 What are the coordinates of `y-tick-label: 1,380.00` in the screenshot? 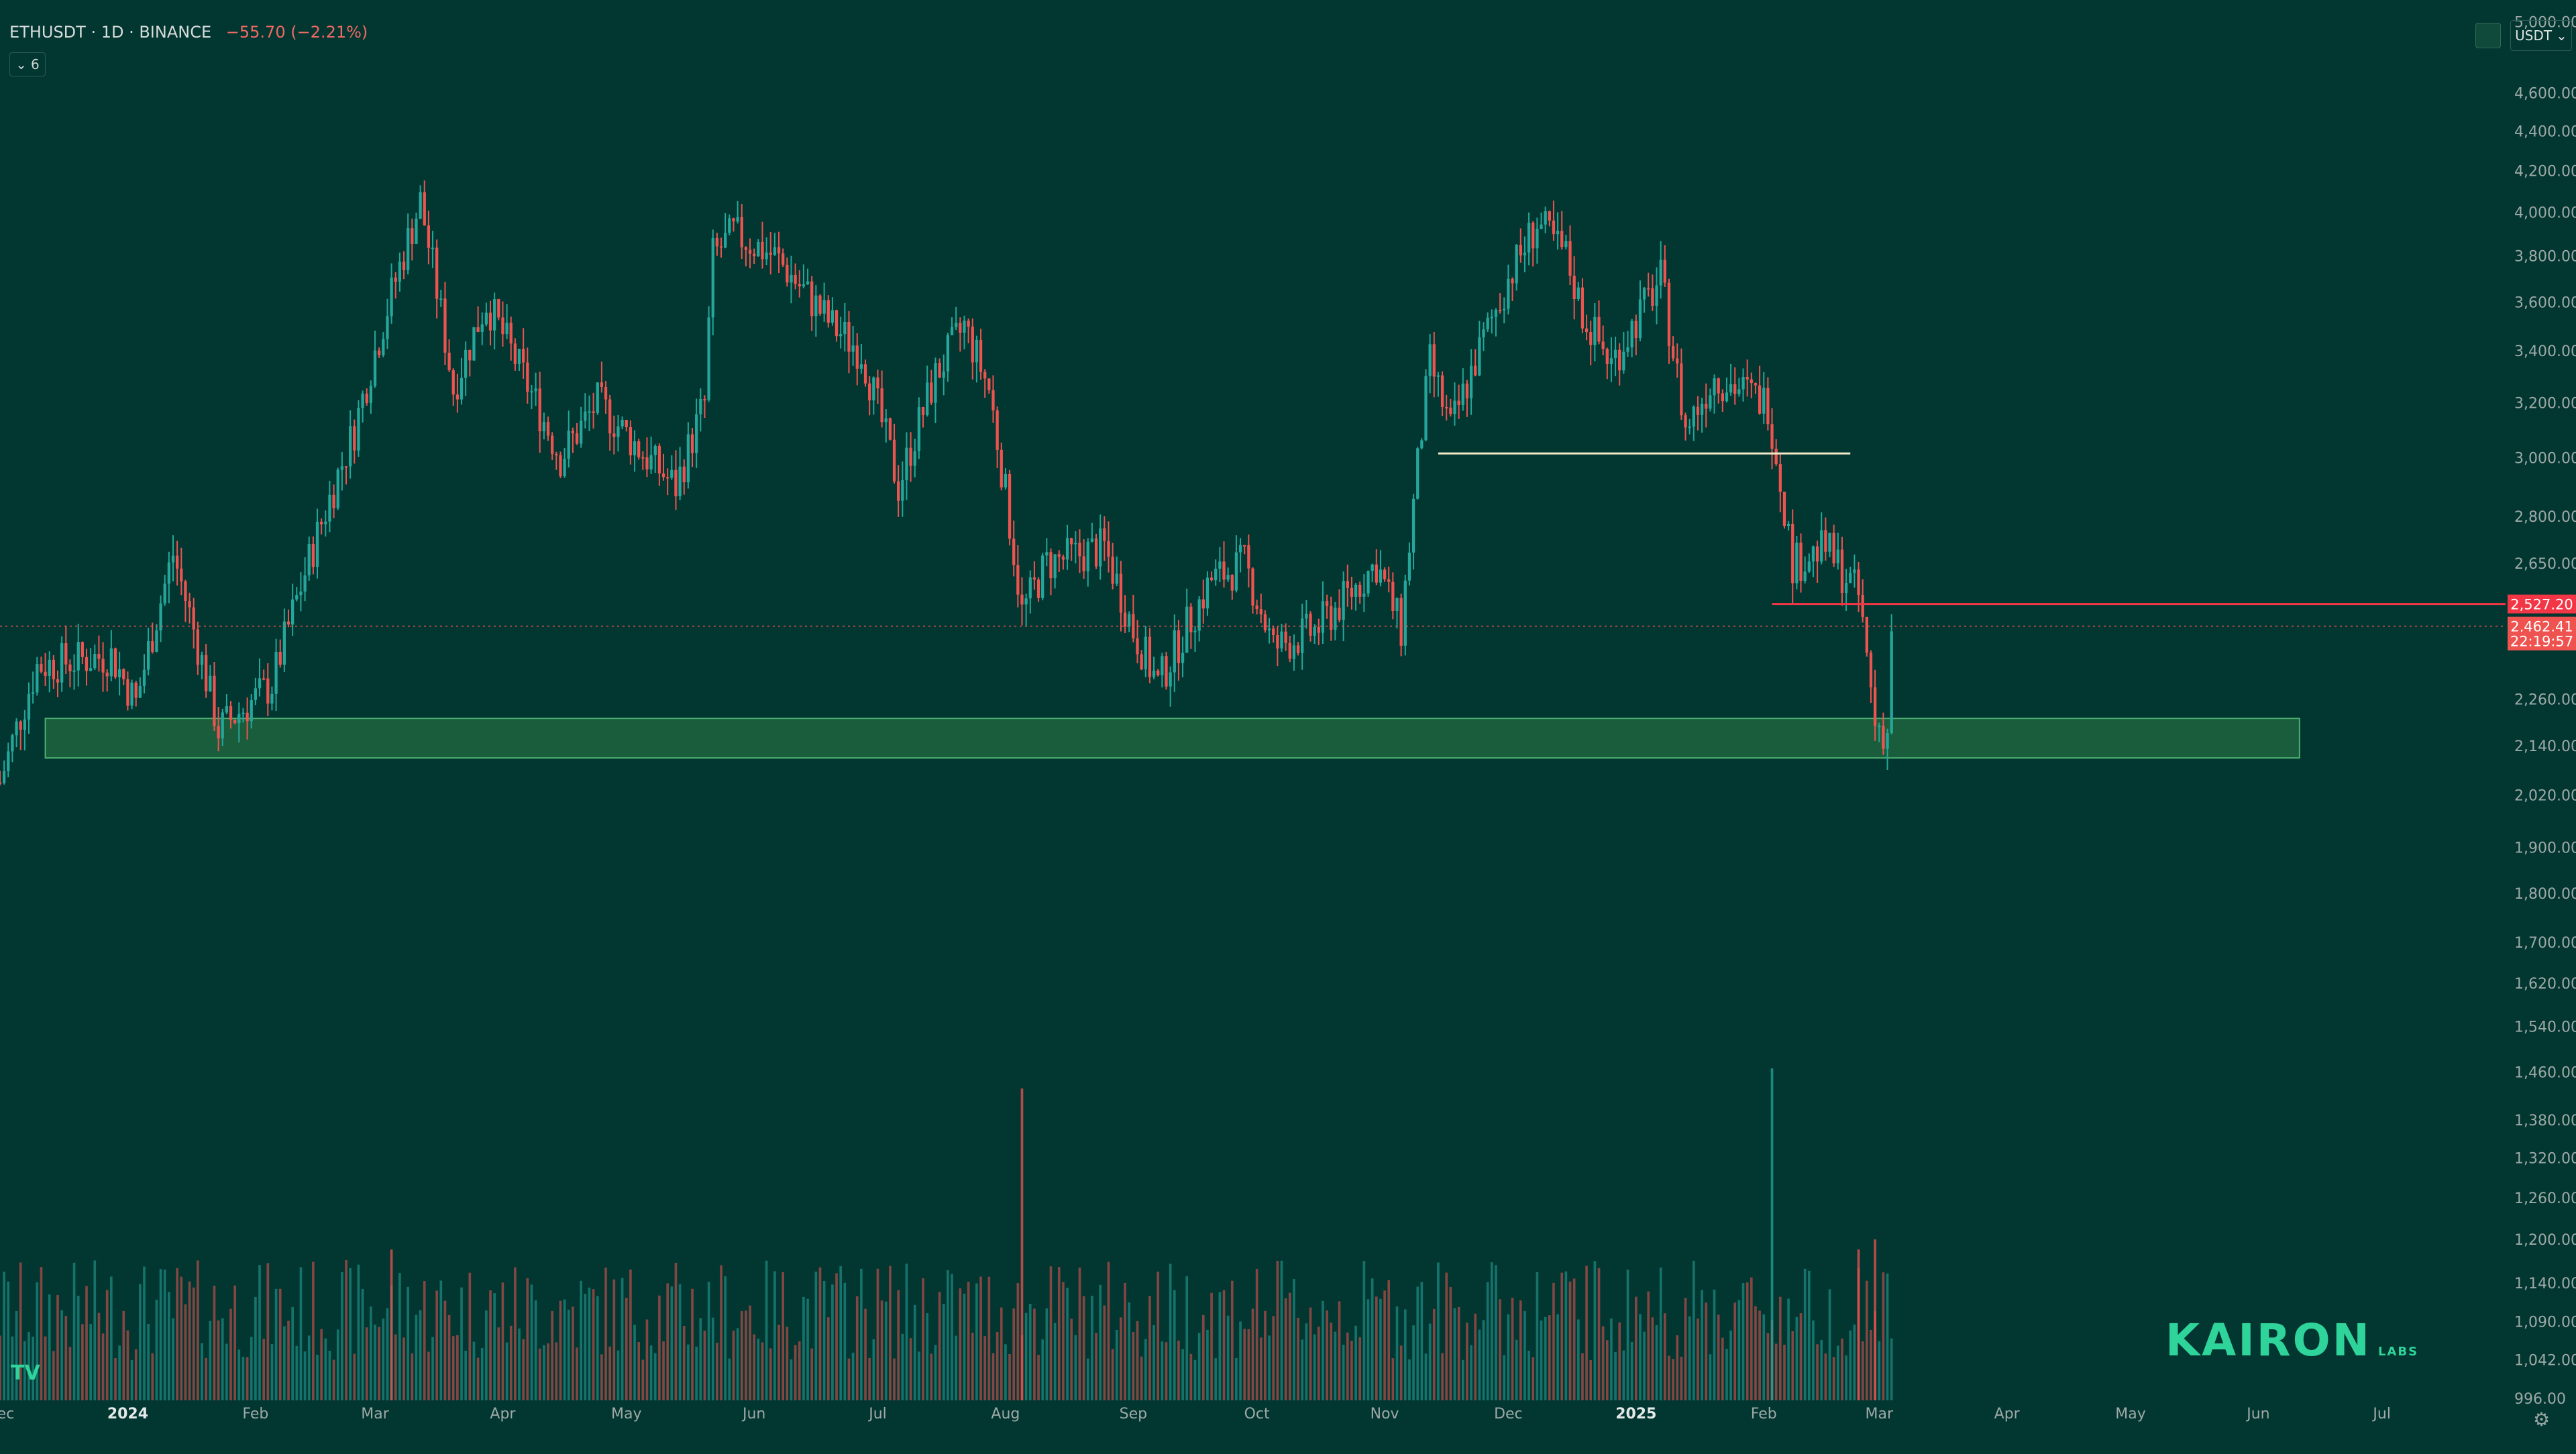 It's located at (2545, 1121).